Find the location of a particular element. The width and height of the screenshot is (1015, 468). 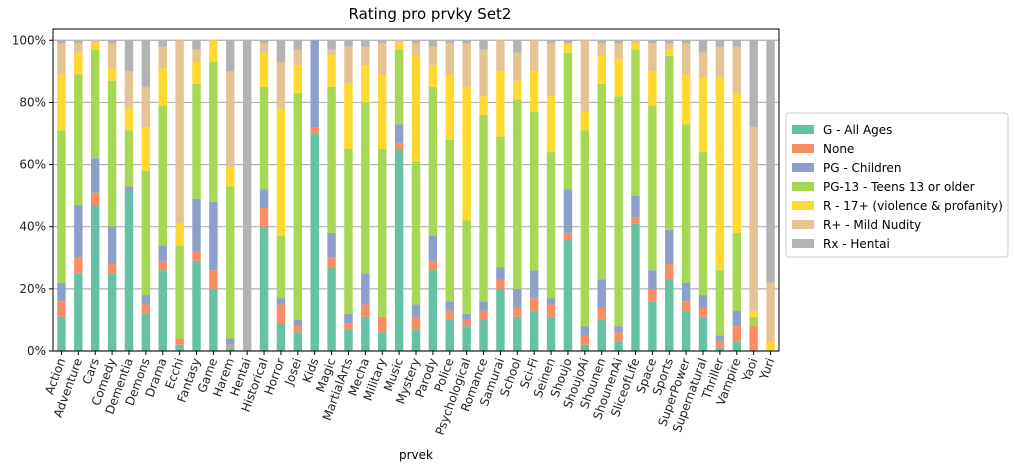

y-tick-label: 80% is located at coordinates (32, 102).